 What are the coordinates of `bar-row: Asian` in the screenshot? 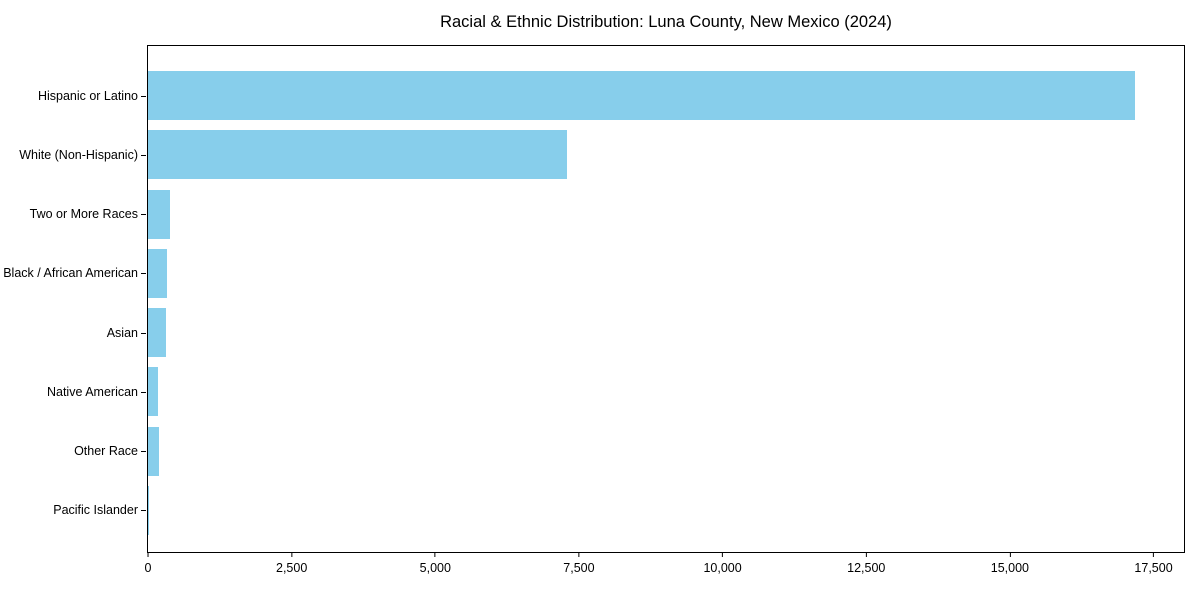 It's located at (645, 332).